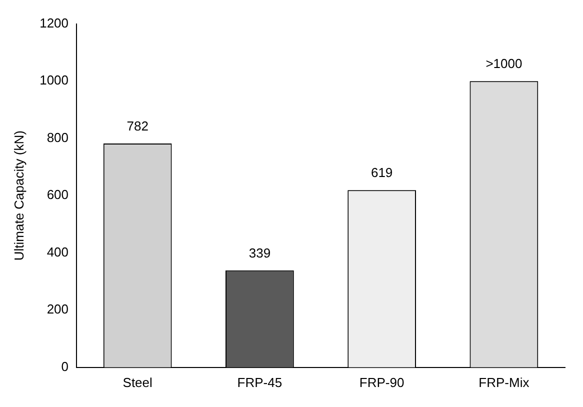 Image resolution: width=583 pixels, height=407 pixels. I want to click on x-tick-label: FRP-90, so click(381, 382).